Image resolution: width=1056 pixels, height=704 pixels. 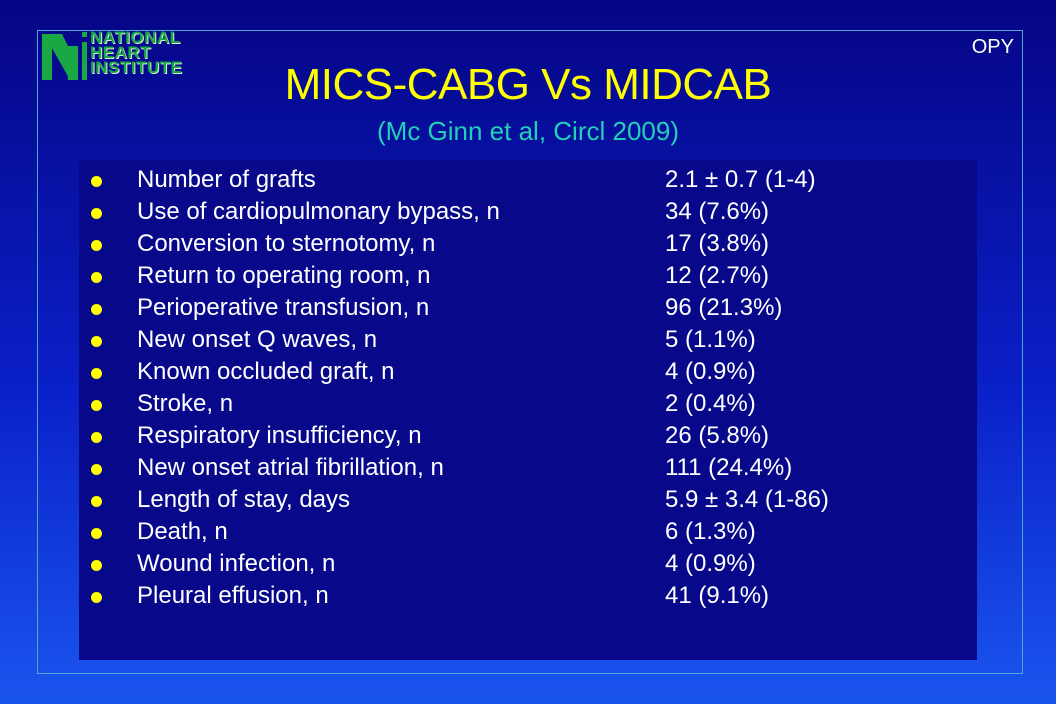 I want to click on list-item: Pleural effusion, n 41 (9.1%), so click(x=528, y=596).